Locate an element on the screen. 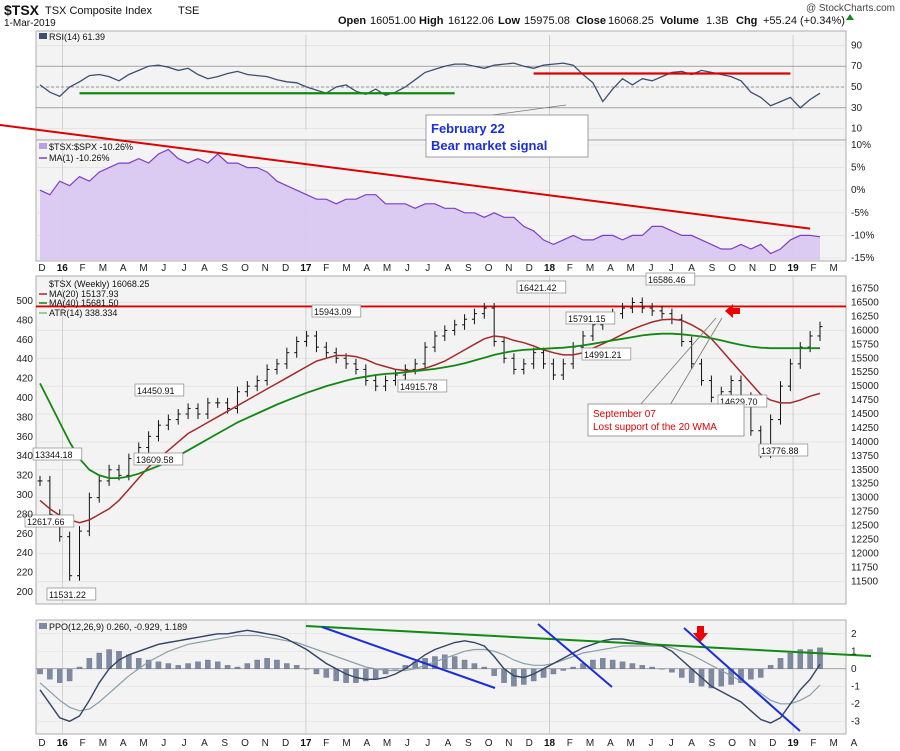 This screenshot has width=900, height=751. index-name: TSX Composite Index is located at coordinates (98, 11).